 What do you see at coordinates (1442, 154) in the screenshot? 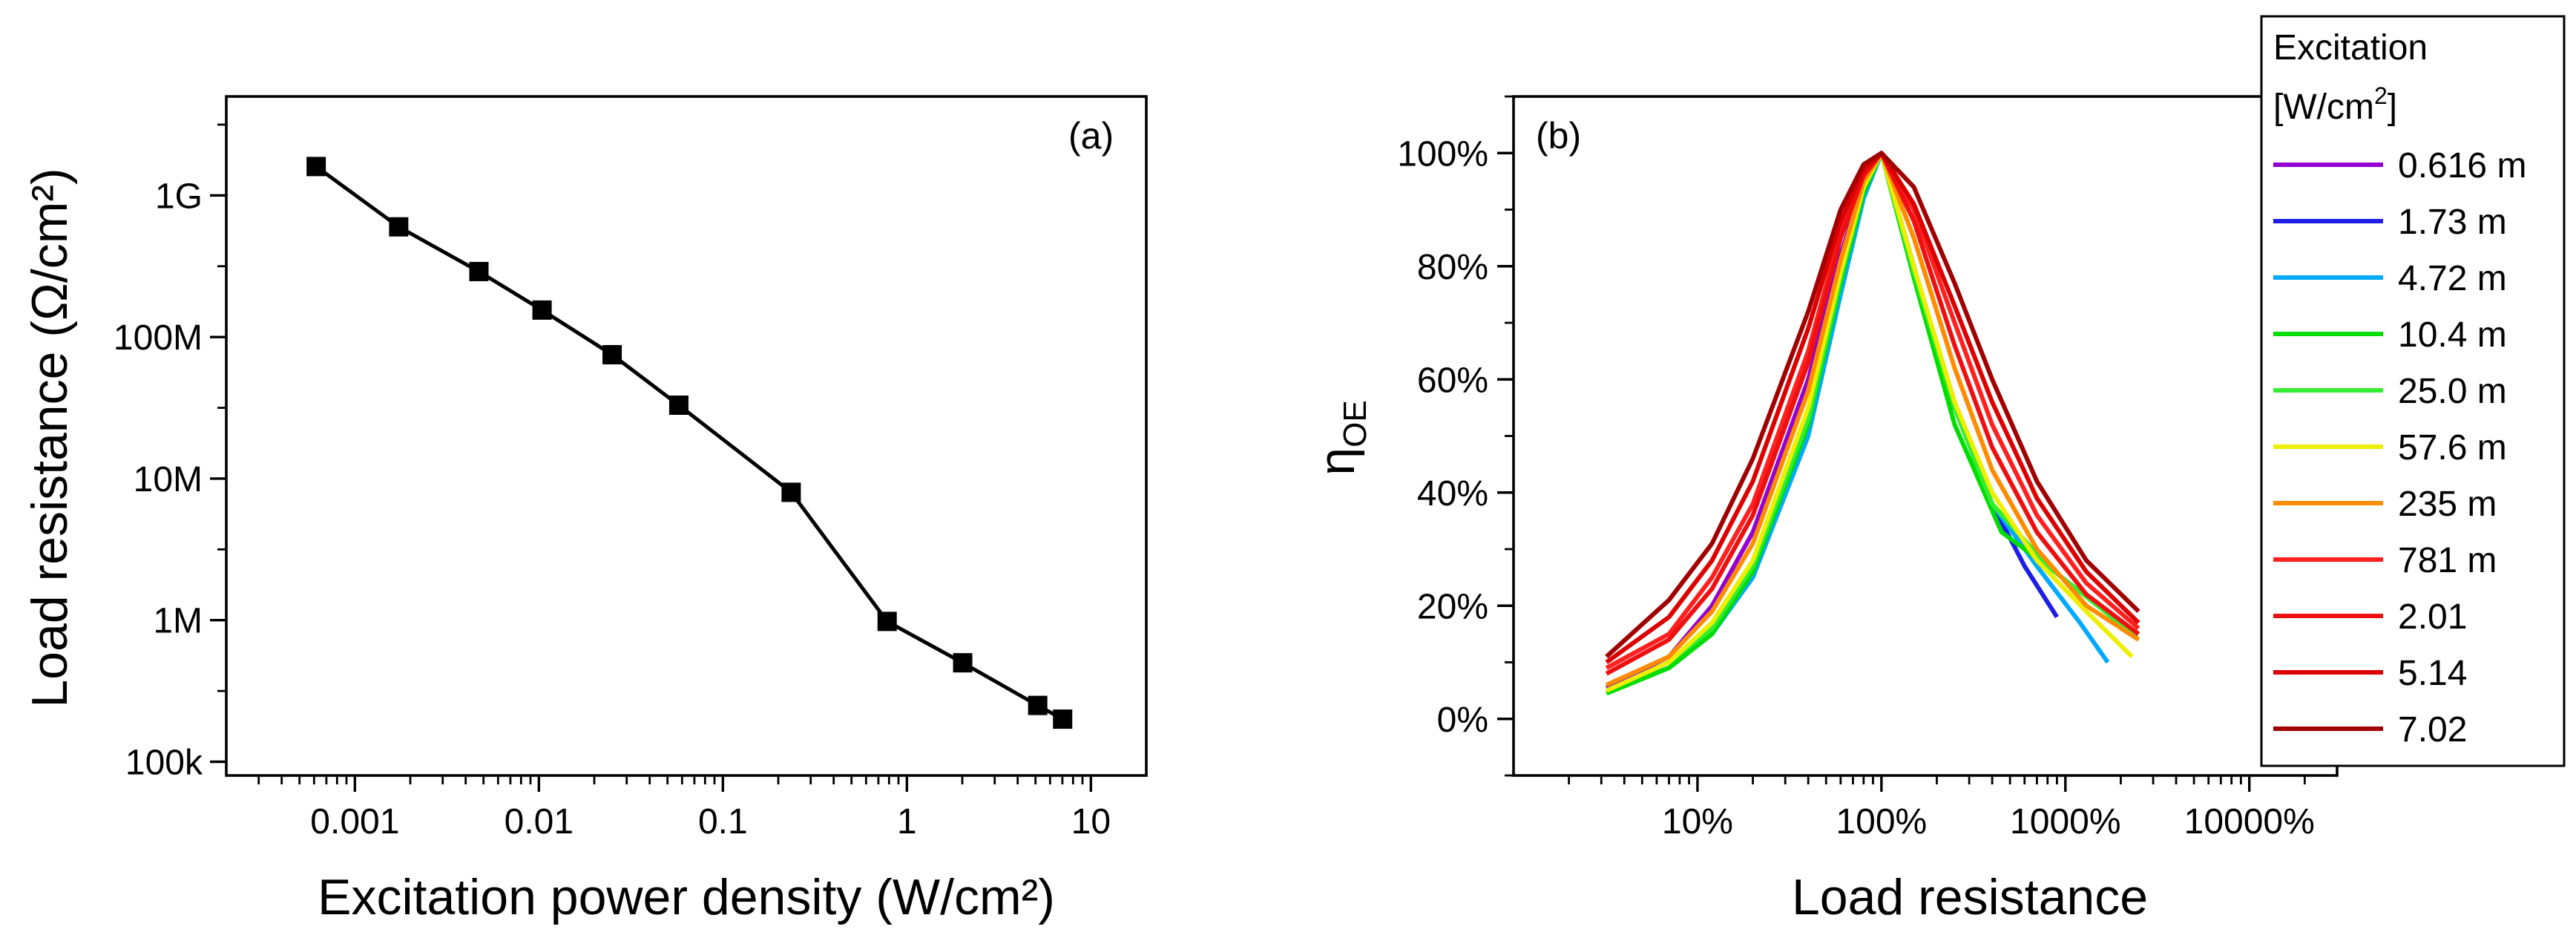
I see `panel-b-y-tick-label: 100%` at bounding box center [1442, 154].